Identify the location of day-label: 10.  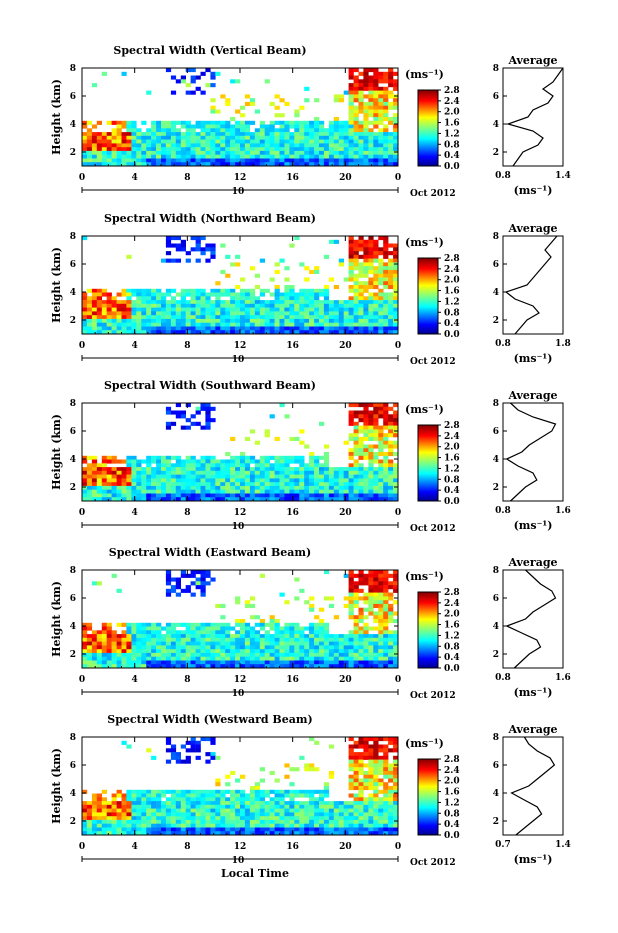
(238, 192).